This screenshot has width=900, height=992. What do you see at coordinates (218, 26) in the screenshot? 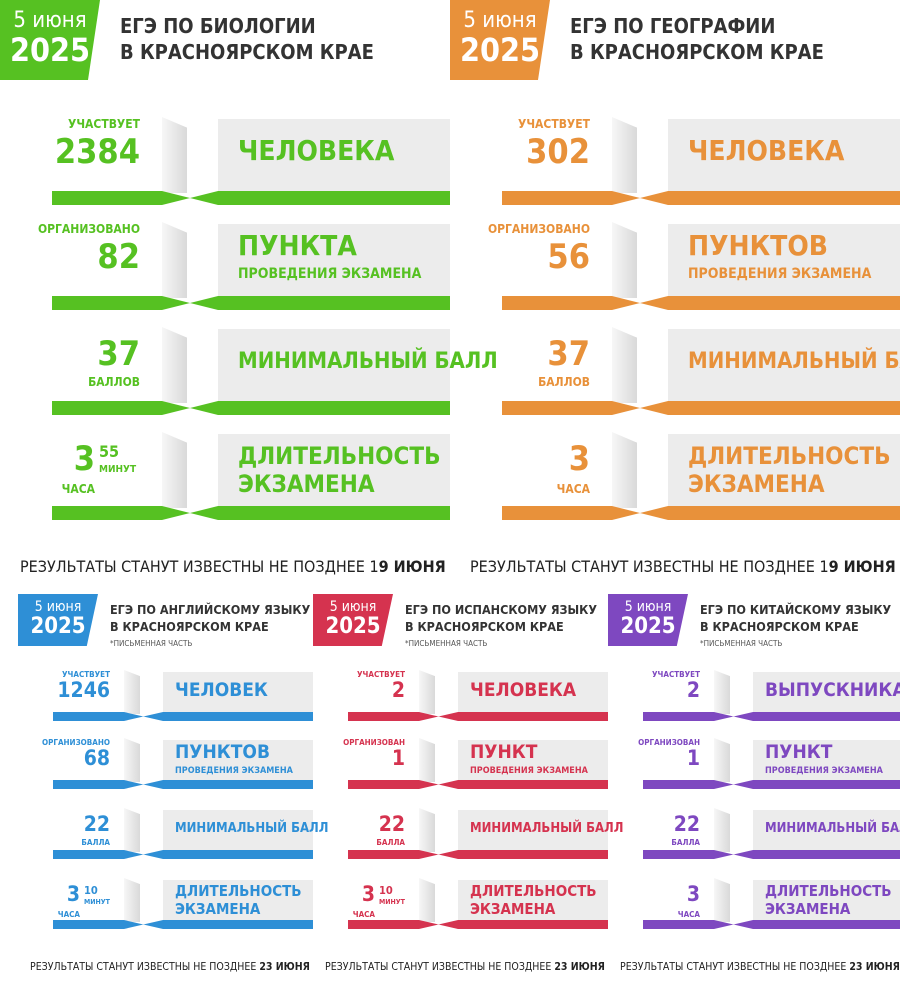
I see `exam-title: ЕГЭ ПО БИОЛОГИИ` at bounding box center [218, 26].